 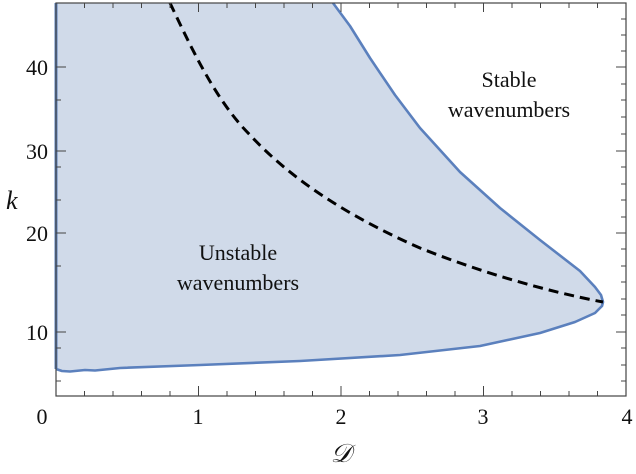 I want to click on x-tick-label: 2, so click(x=341, y=416).